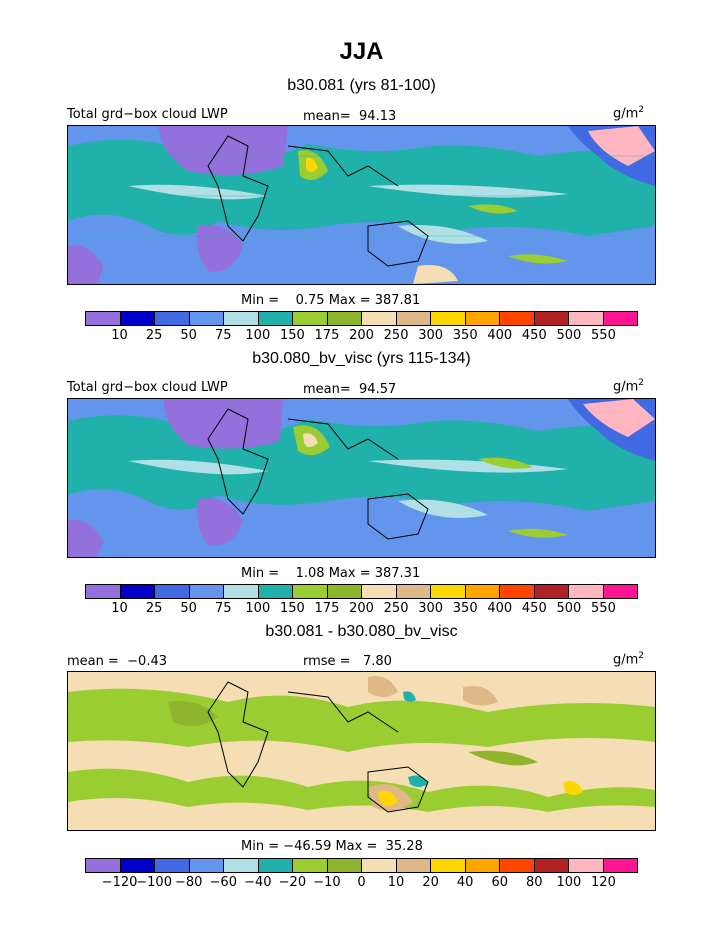 The image size is (723, 935). I want to click on colorbar-tick-label: 50, so click(188, 335).